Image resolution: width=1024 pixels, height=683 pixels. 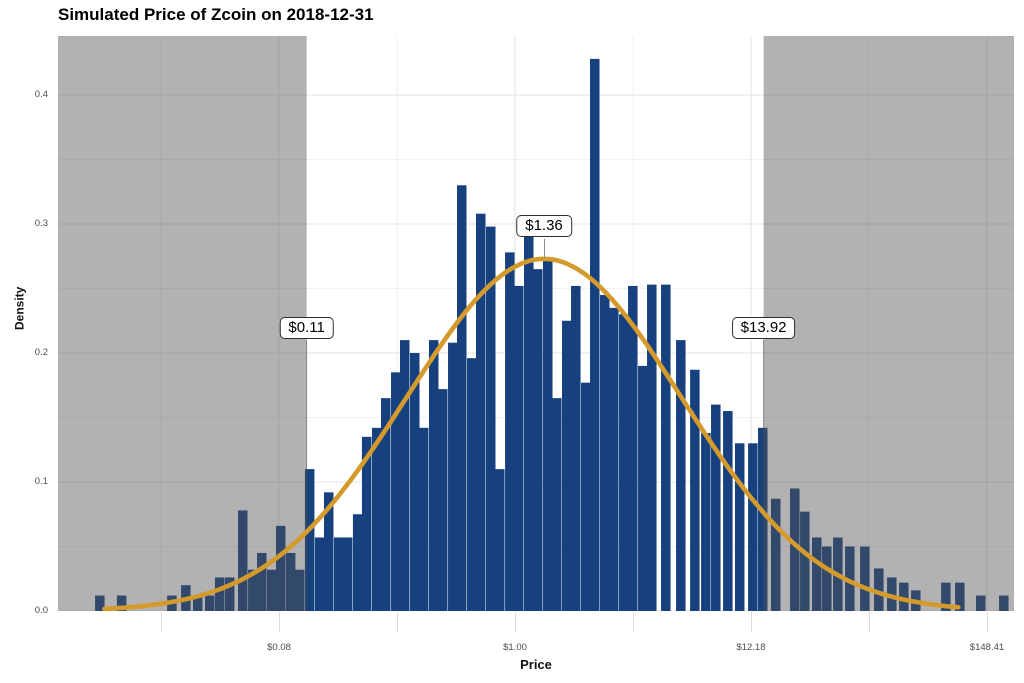 What do you see at coordinates (751, 647) in the screenshot?
I see `x-tick-label: $12.18` at bounding box center [751, 647].